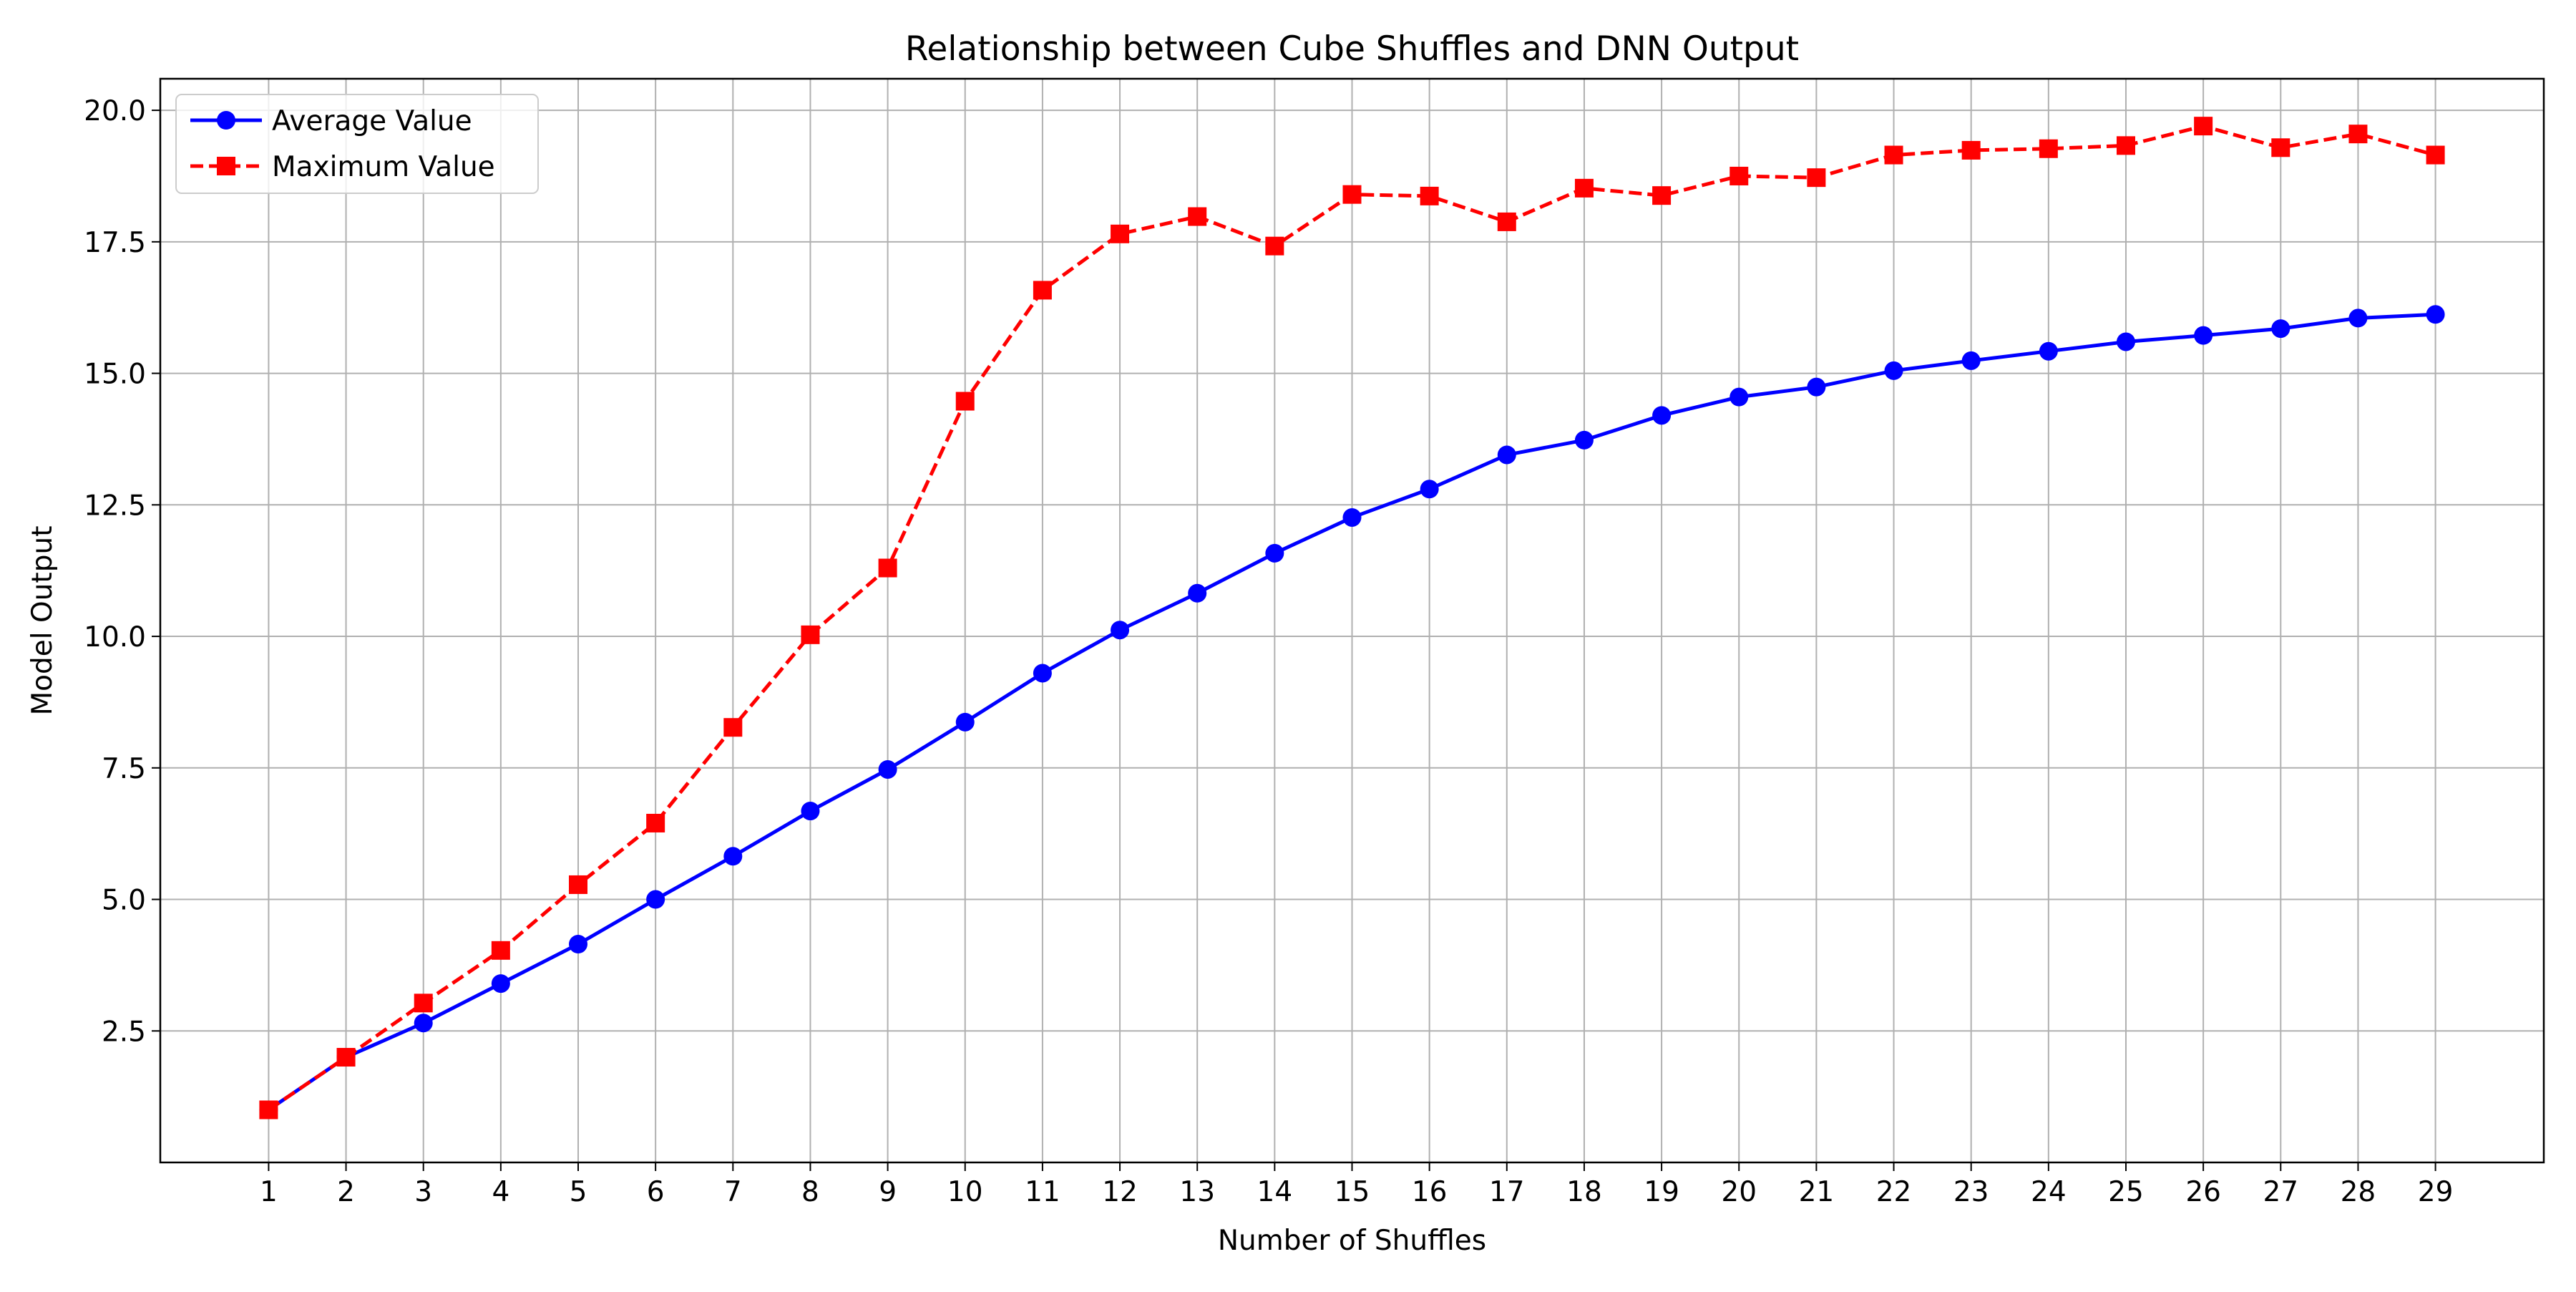 The image size is (2576, 1292). I want to click on x-tick-label: 14, so click(1275, 1192).